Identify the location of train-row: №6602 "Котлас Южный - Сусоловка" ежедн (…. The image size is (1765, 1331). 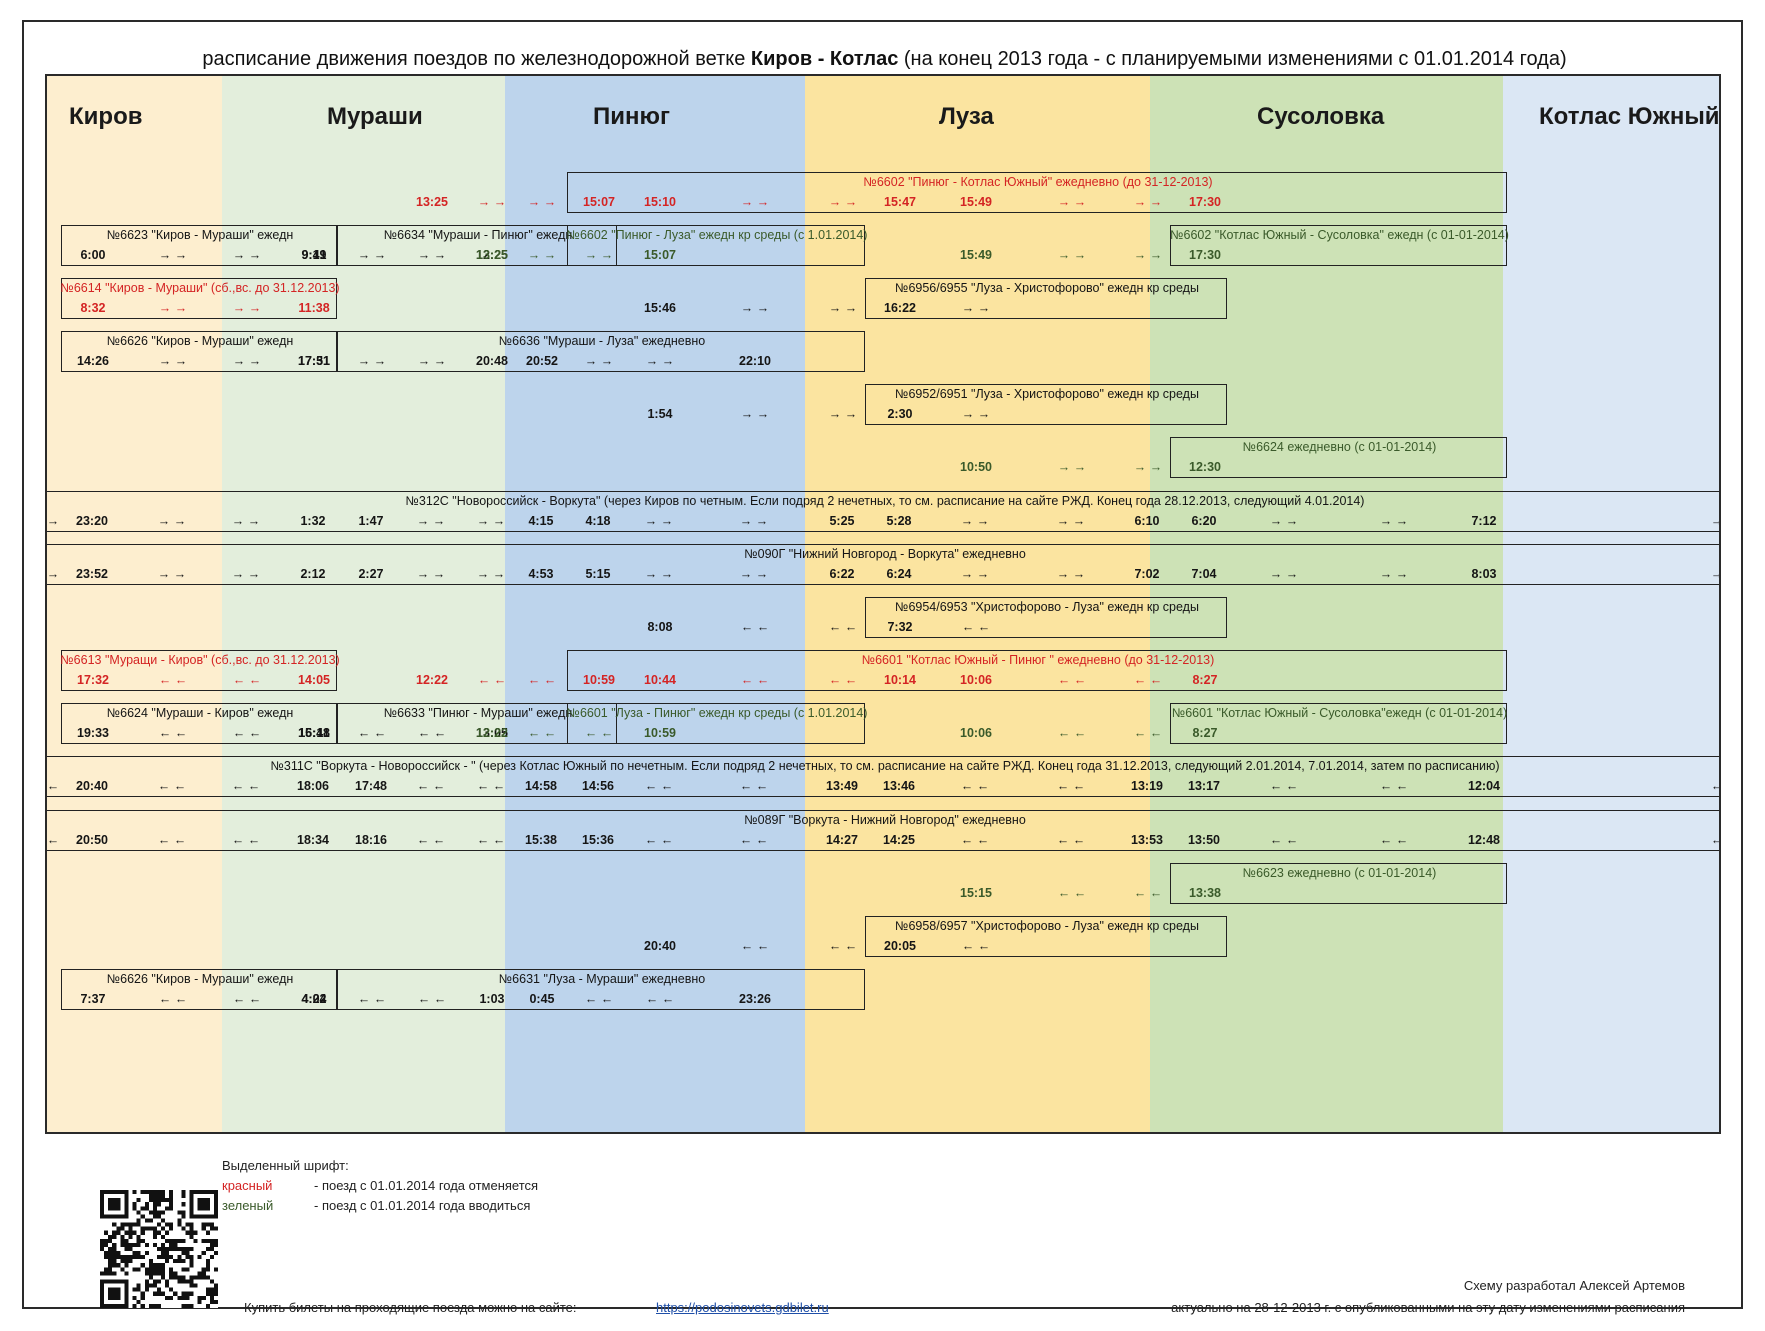
(1234, 245).